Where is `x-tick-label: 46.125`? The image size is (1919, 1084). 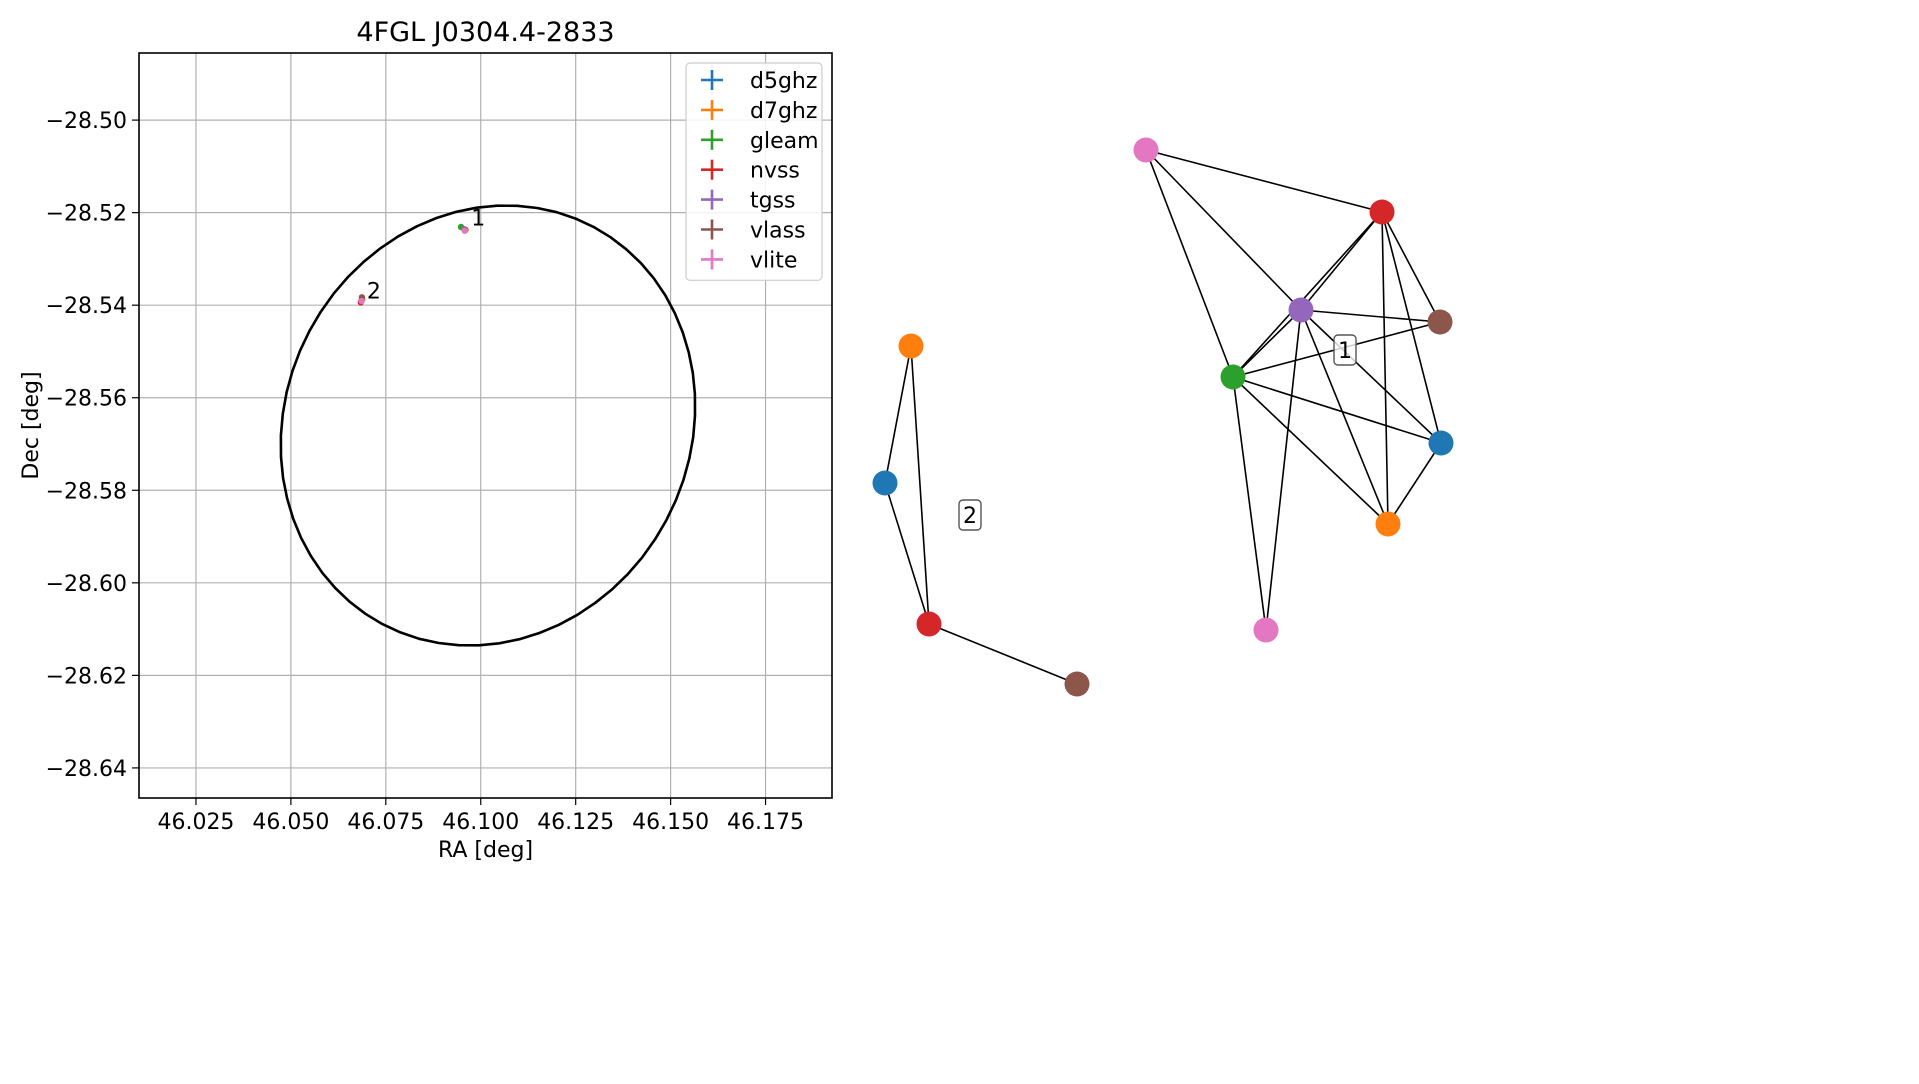 x-tick-label: 46.125 is located at coordinates (575, 822).